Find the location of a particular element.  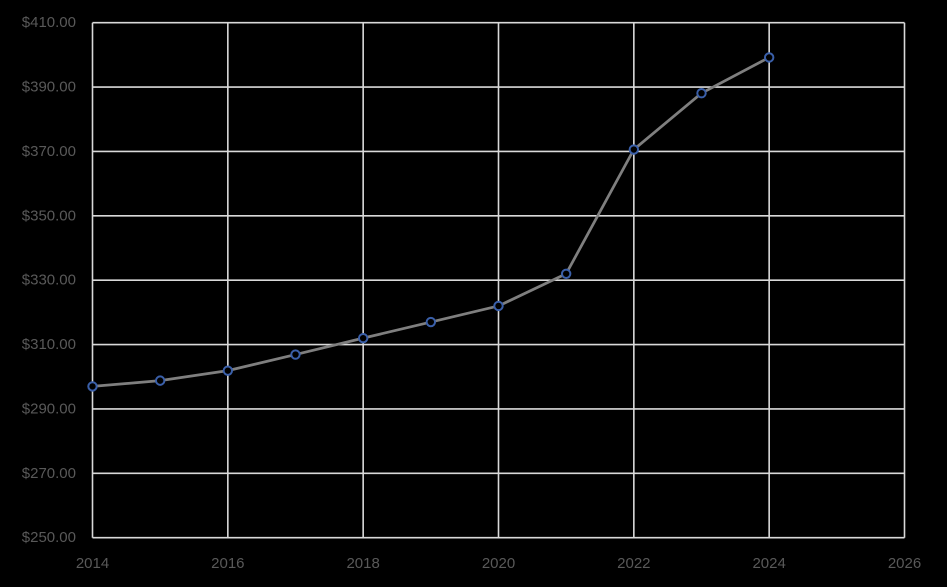

x-axis-tick-label: 2016 is located at coordinates (227, 563).